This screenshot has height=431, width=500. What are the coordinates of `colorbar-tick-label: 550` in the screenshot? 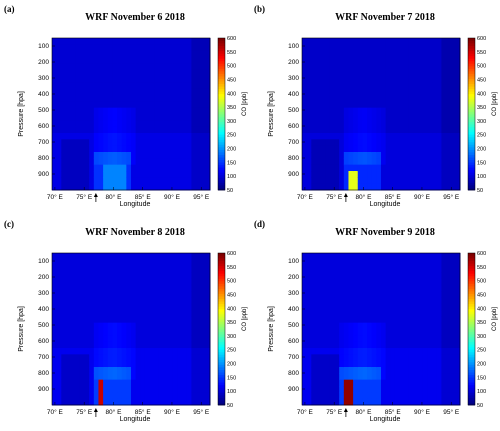 It's located at (231, 53).